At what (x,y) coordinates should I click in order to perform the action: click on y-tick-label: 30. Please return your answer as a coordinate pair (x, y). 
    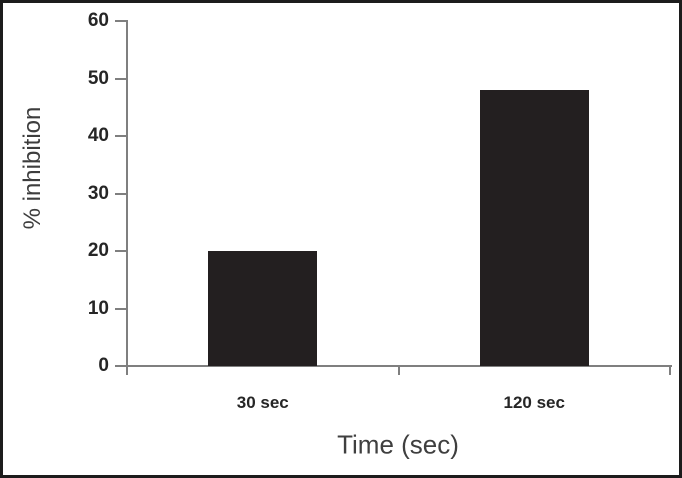
    Looking at the image, I should click on (98, 193).